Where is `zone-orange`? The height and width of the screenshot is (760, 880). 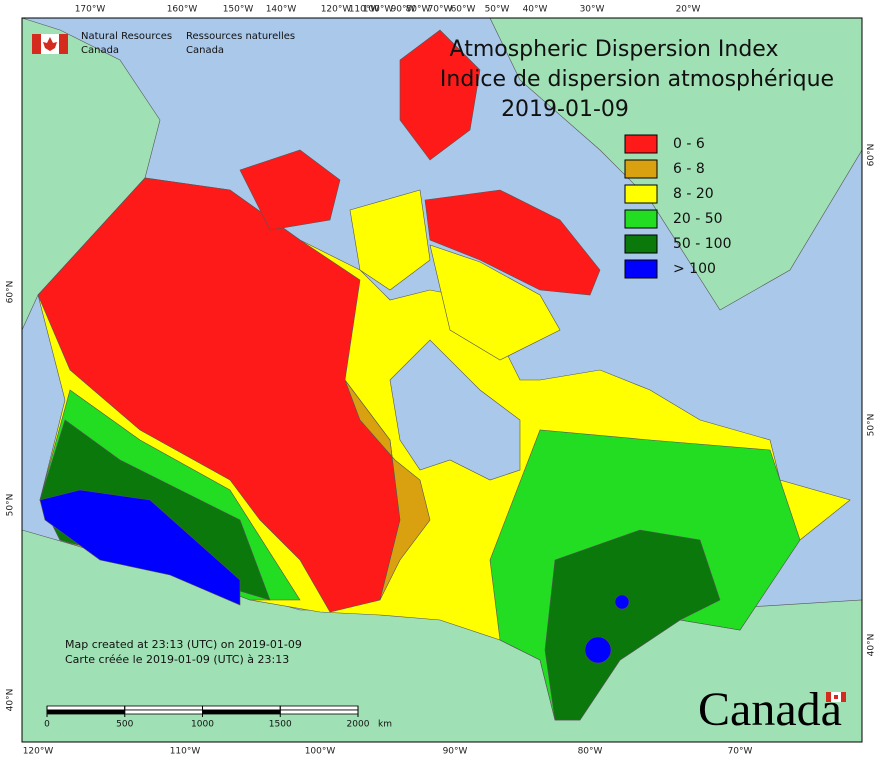 zone-orange is located at coordinates (387, 490).